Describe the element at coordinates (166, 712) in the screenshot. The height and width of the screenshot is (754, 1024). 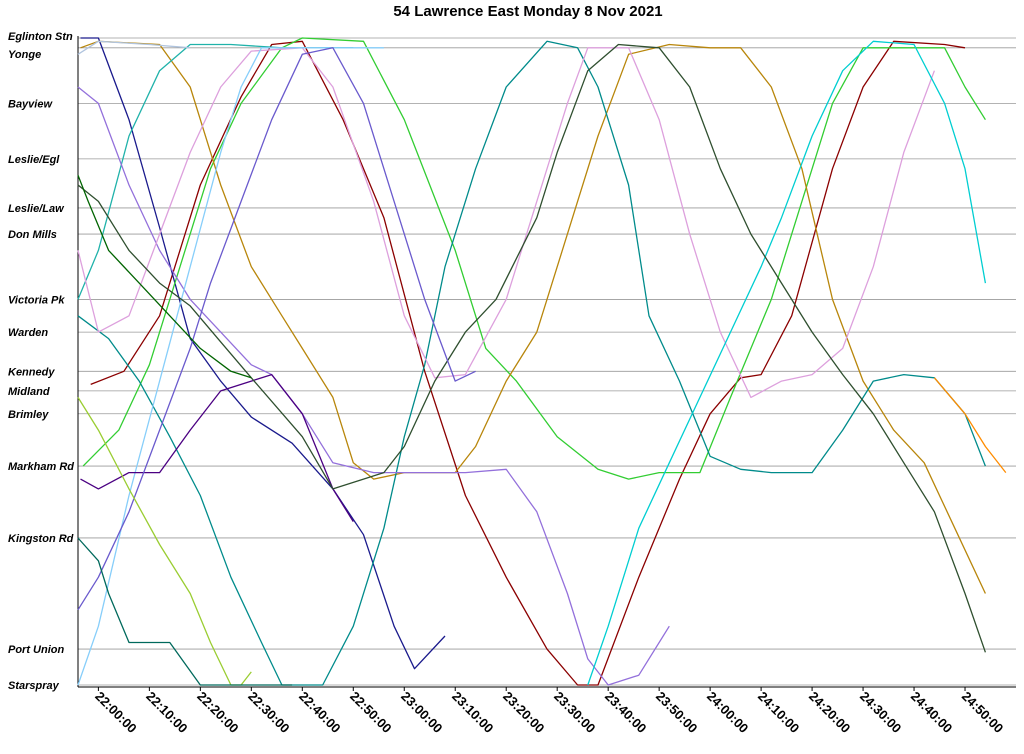
I see `x-tick-label-1: 22:10:00` at that location.